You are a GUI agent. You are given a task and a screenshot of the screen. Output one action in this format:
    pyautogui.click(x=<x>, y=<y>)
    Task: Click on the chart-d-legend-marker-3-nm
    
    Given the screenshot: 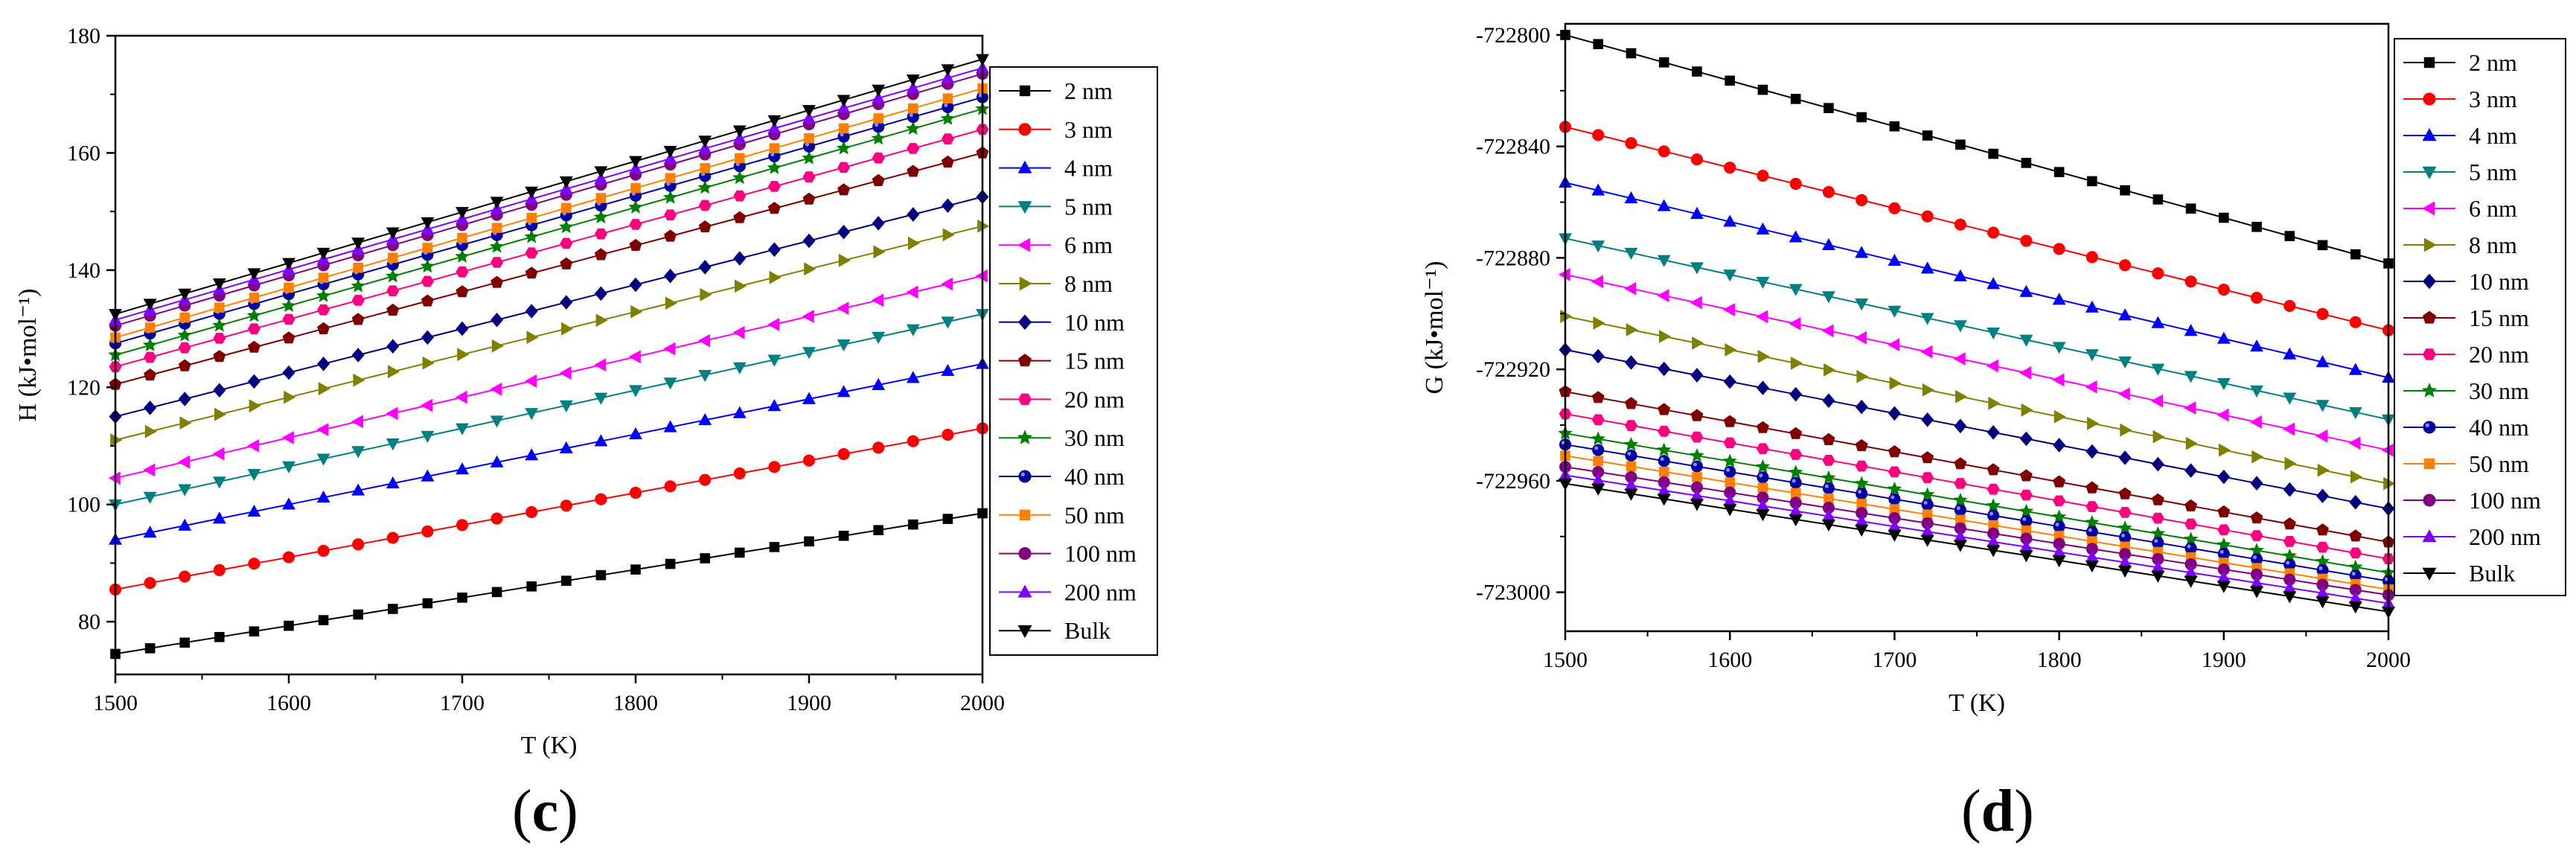 What is the action you would take?
    pyautogui.click(x=2429, y=99)
    